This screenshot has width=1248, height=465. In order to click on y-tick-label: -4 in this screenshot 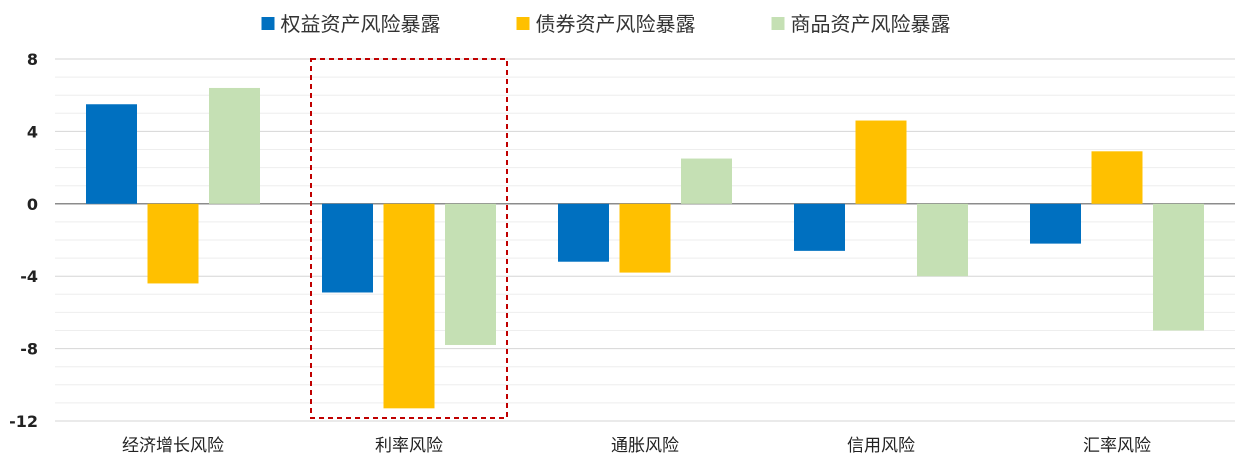, I will do `click(29, 276)`.